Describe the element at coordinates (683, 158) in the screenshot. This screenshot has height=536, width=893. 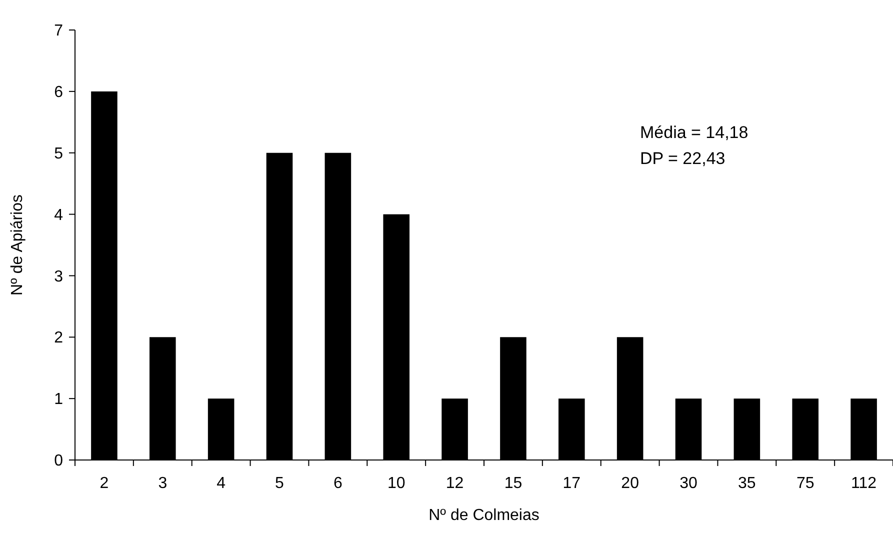
I see `annotation: DP = 22,43` at that location.